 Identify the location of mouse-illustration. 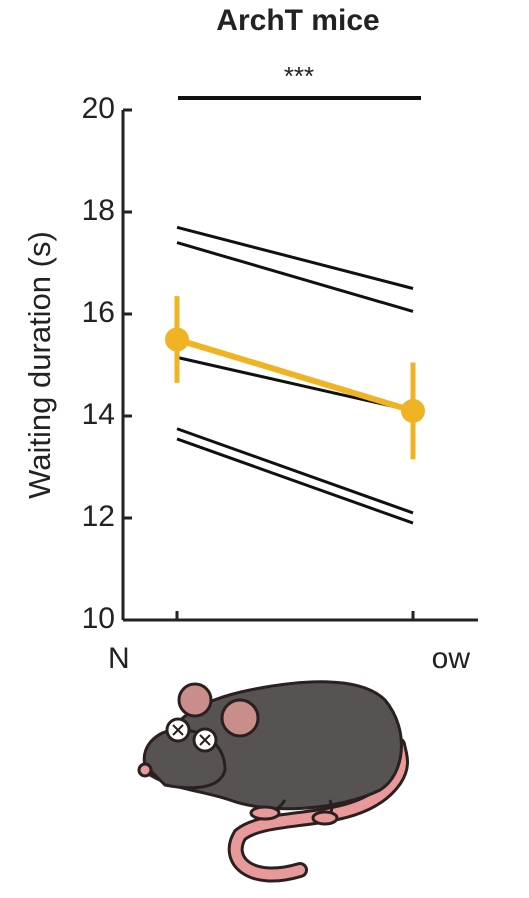
(273, 781).